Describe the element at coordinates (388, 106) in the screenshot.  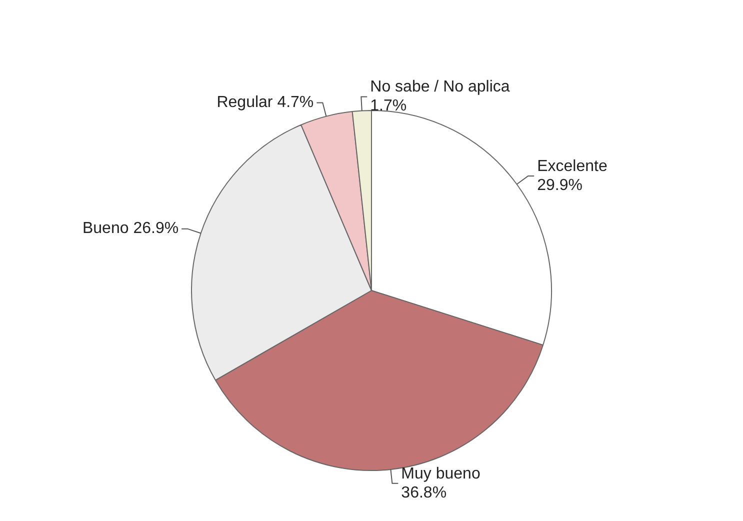
I see `data-label: 1.7%` at that location.